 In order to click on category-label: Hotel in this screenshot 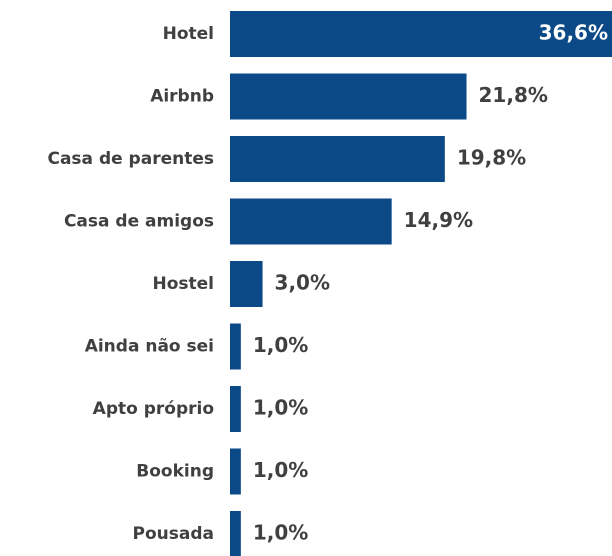, I will do `click(188, 34)`.